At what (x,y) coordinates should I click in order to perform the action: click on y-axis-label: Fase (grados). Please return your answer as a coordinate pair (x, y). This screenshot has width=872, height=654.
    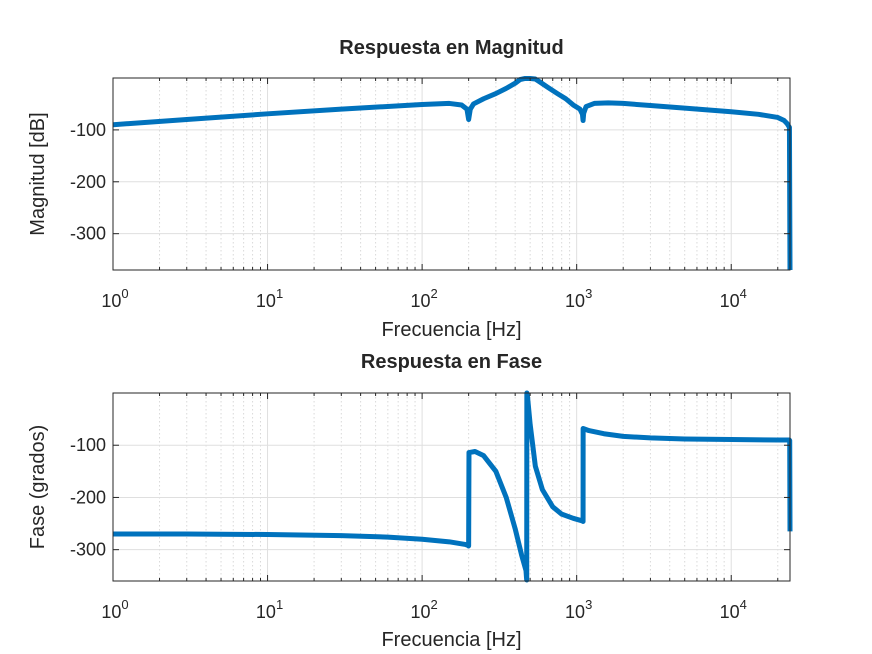
    Looking at the image, I should click on (38, 487).